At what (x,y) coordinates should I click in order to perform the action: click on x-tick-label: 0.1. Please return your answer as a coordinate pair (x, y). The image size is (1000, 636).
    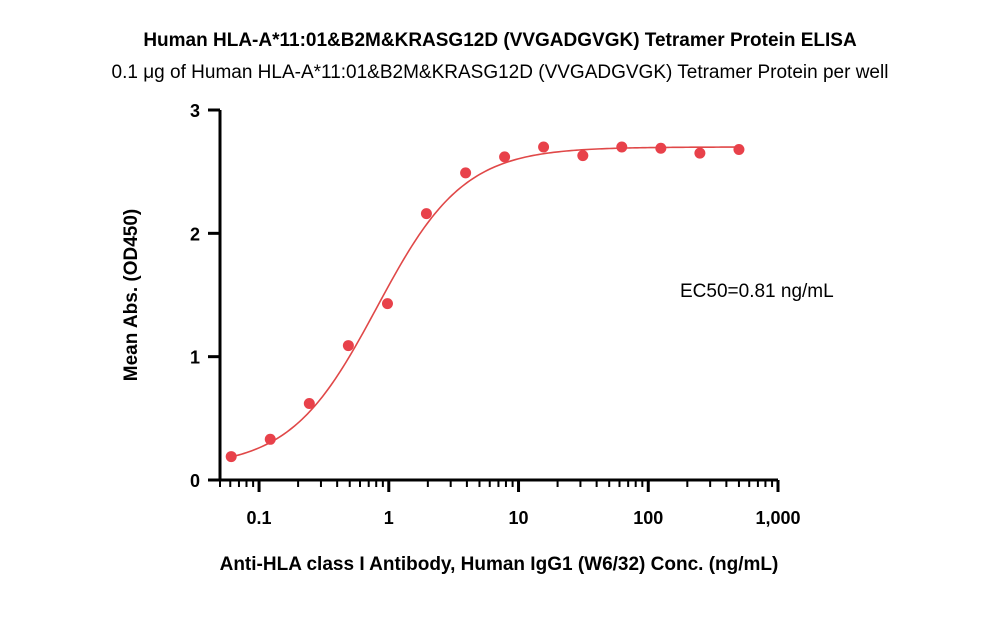
    Looking at the image, I should click on (259, 518).